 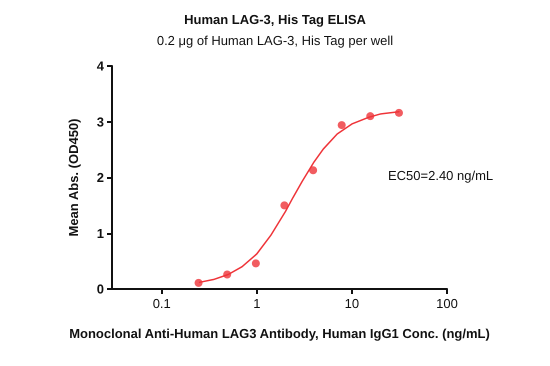 What do you see at coordinates (100, 122) in the screenshot?
I see `y-tick-label: 3` at bounding box center [100, 122].